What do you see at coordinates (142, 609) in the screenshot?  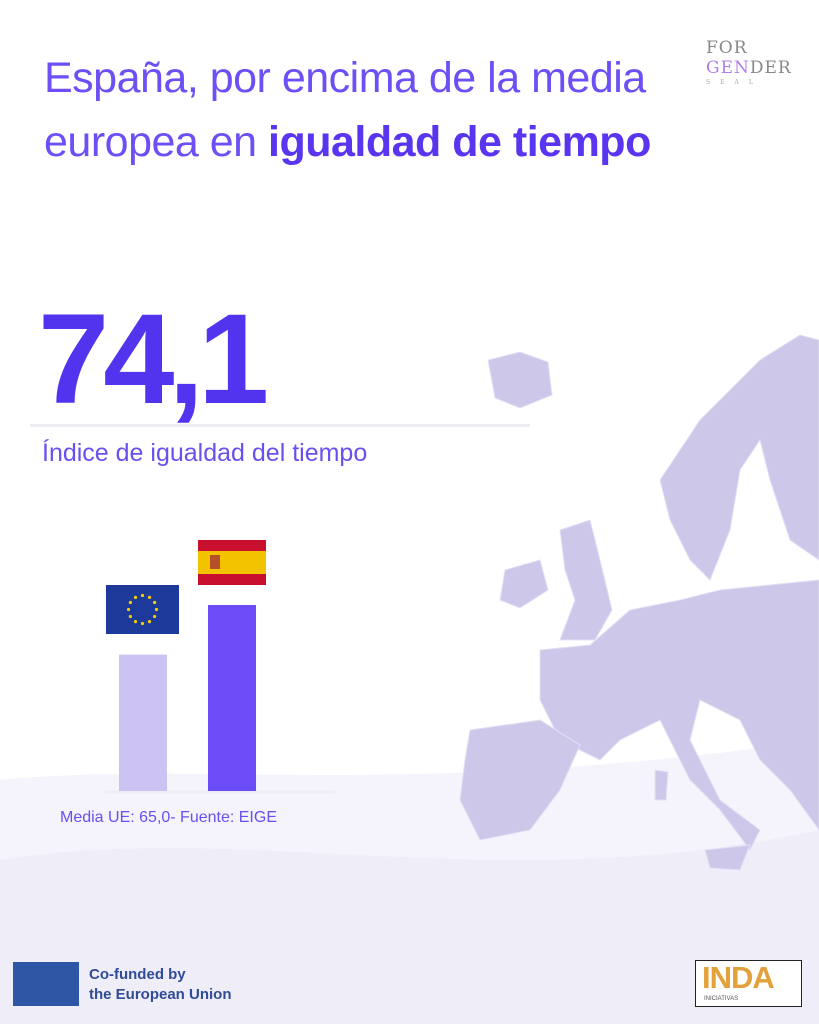 I see `eu-flag-icon` at bounding box center [142, 609].